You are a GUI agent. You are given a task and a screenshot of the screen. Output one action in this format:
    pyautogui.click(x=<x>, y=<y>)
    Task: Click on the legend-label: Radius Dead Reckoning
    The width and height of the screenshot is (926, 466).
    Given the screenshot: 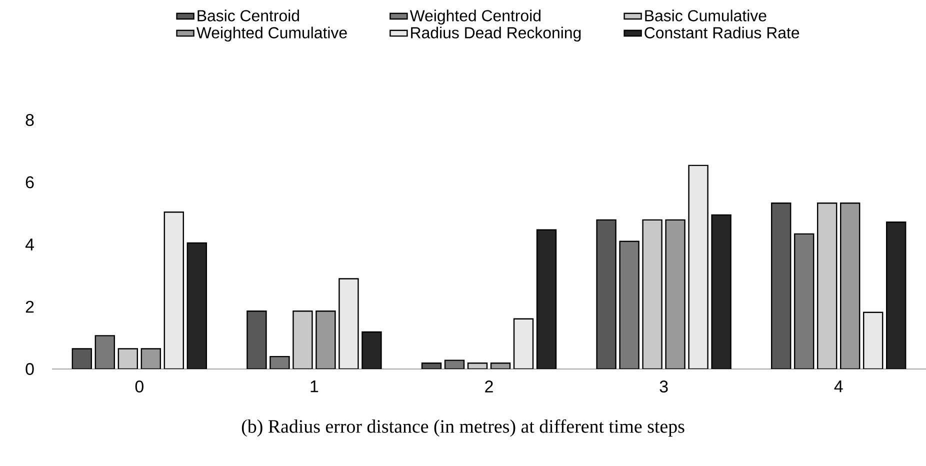 What is the action you would take?
    pyautogui.click(x=496, y=34)
    